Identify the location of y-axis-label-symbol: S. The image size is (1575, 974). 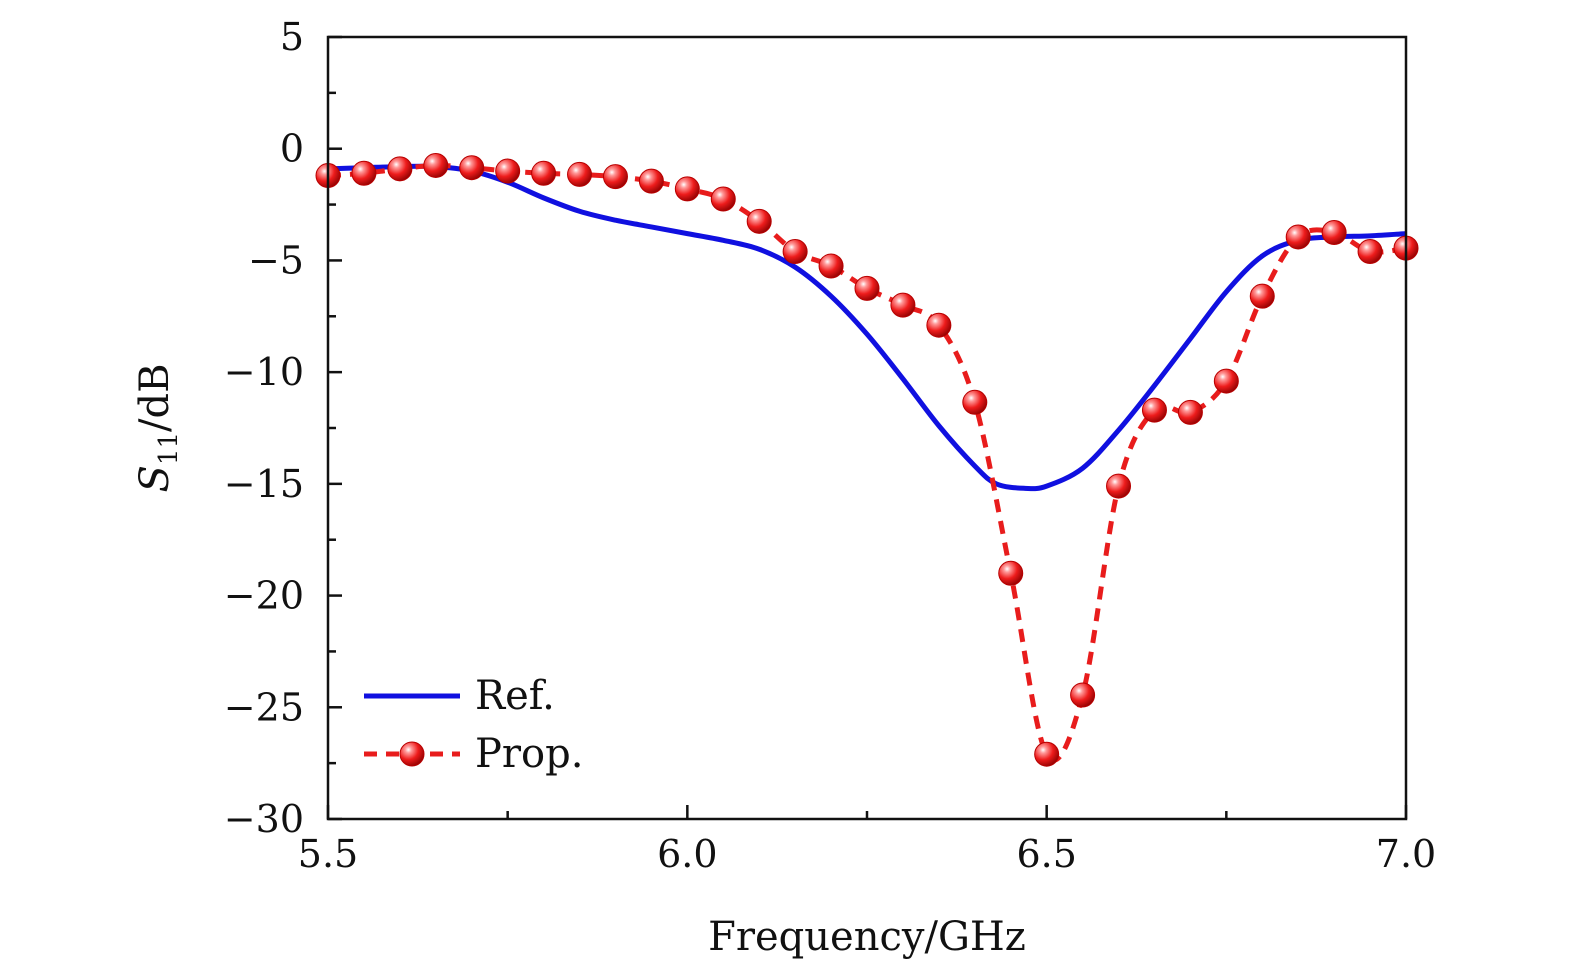
(155, 478).